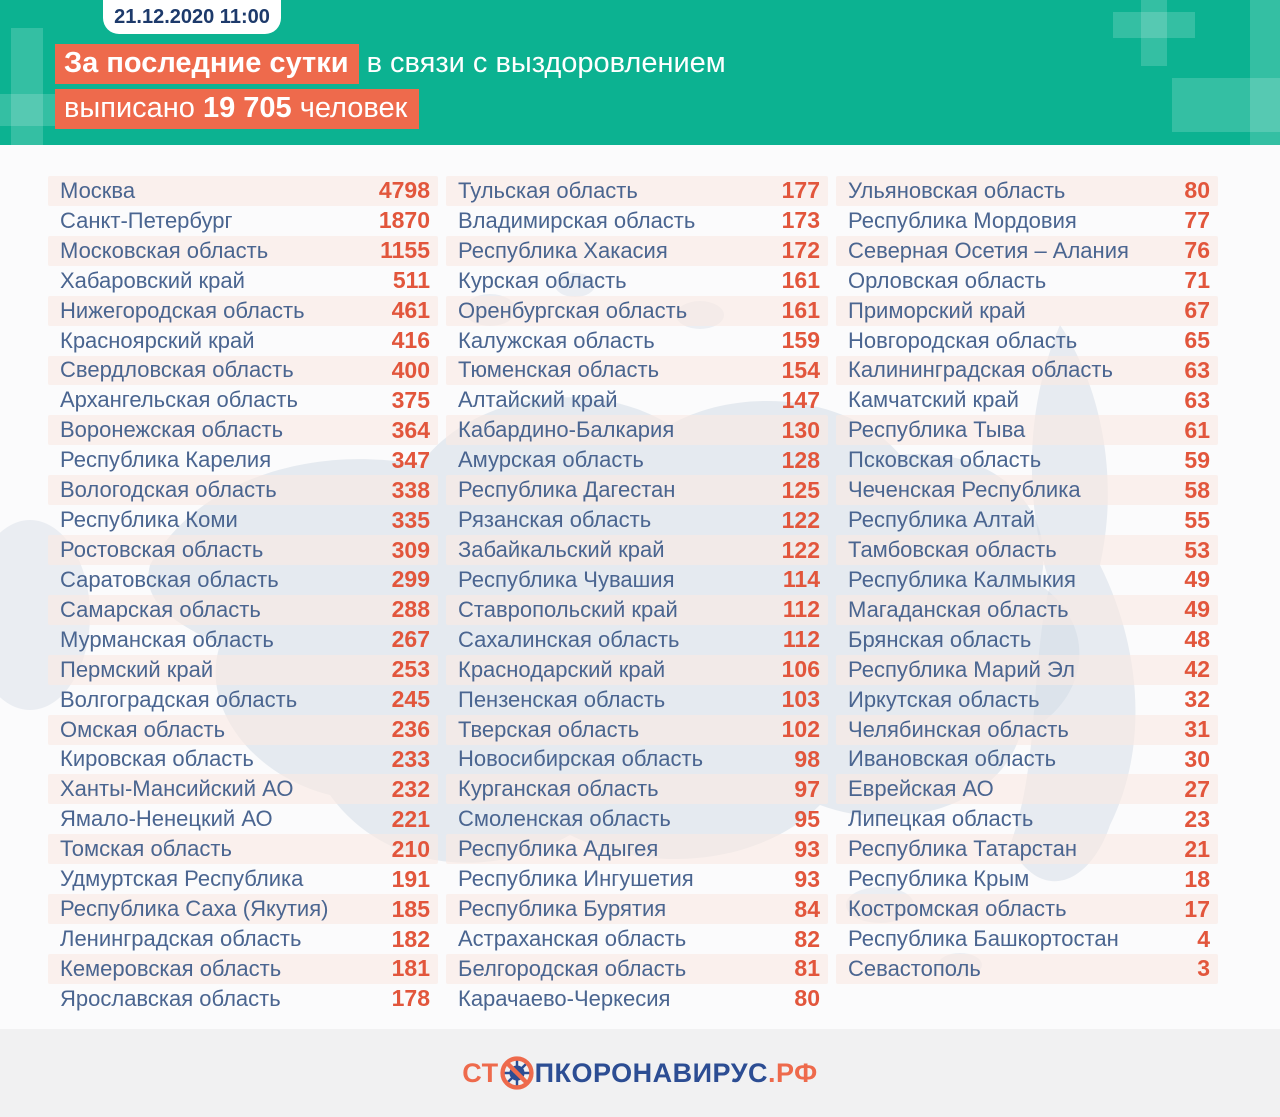 The height and width of the screenshot is (1117, 1280). What do you see at coordinates (637, 250) in the screenshot?
I see `table-row: Республика Хакасия 172` at bounding box center [637, 250].